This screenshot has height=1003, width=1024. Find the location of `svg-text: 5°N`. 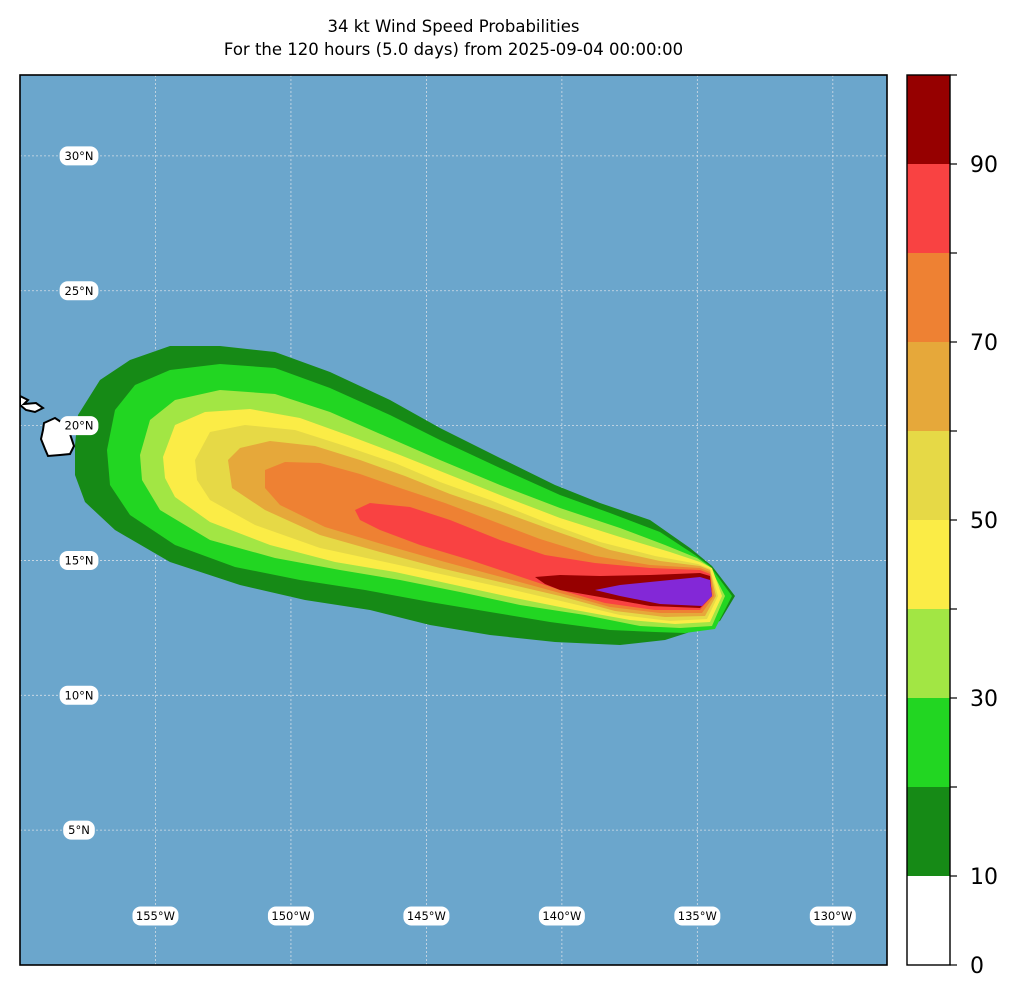

svg-text: 5°N is located at coordinates (79, 830).